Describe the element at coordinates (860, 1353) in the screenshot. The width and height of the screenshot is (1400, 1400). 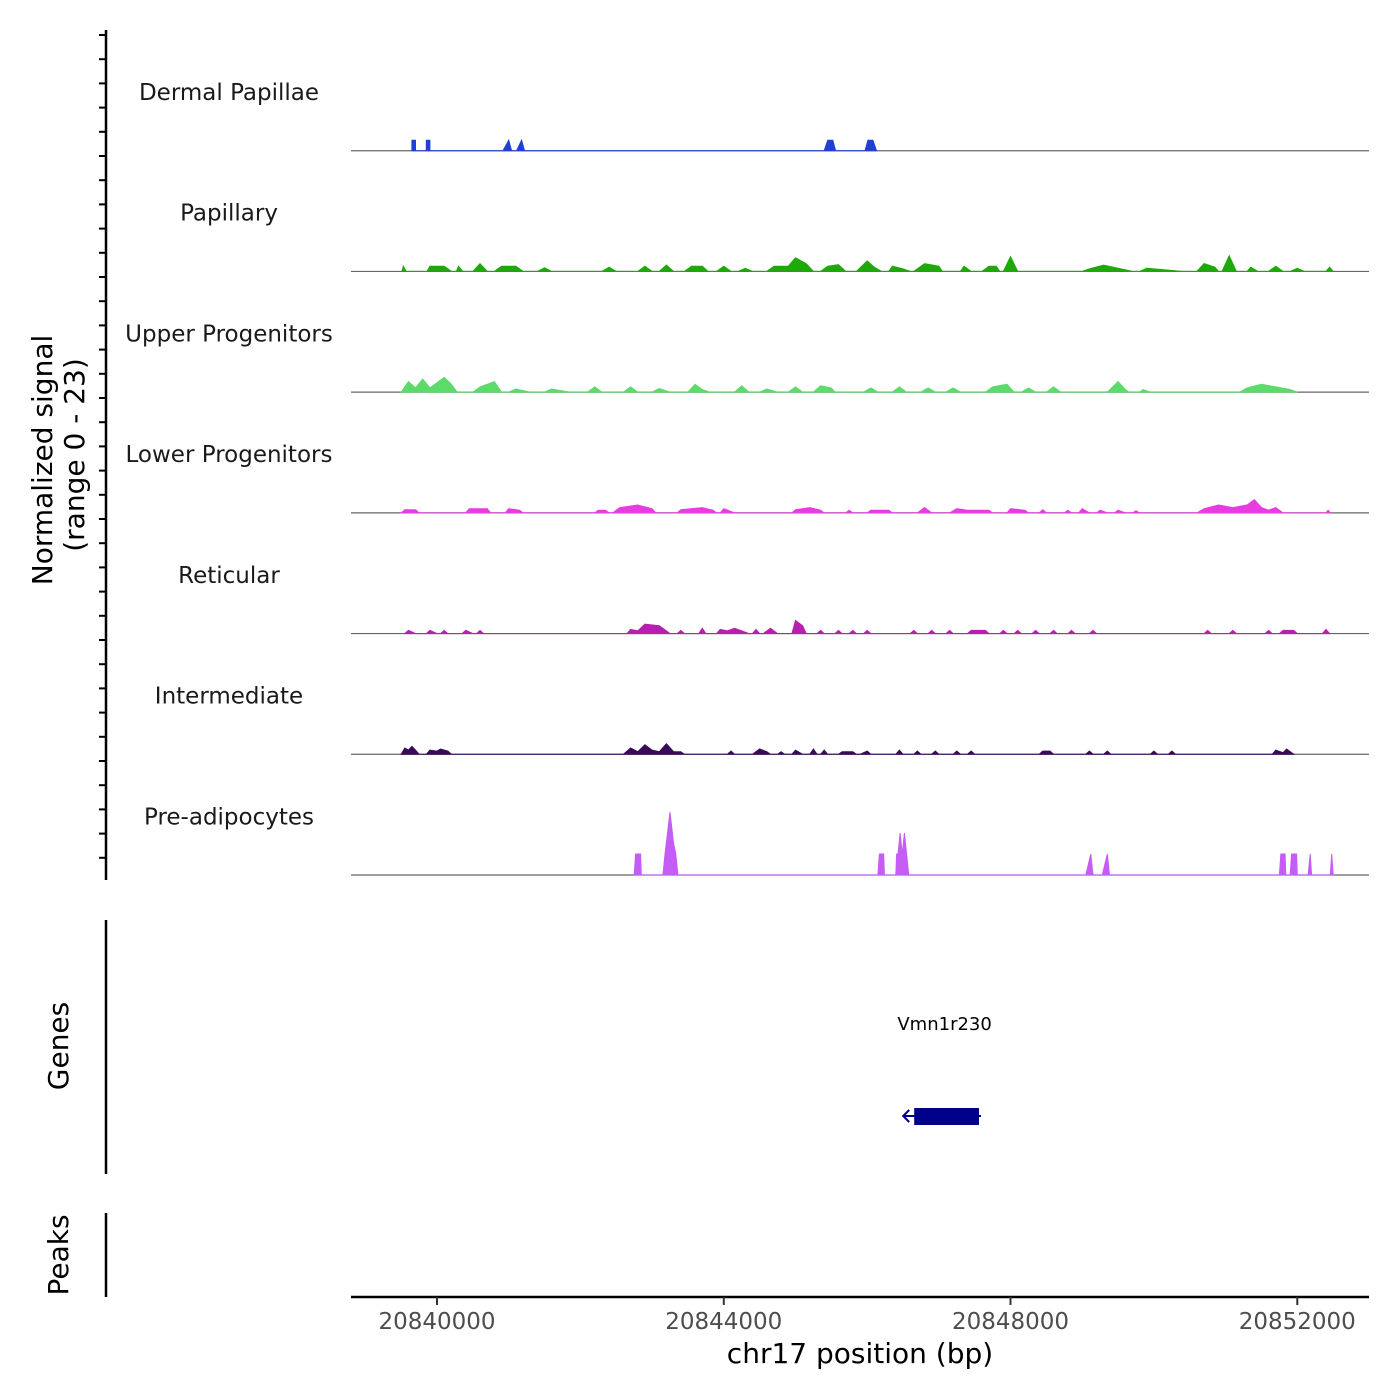
I see `x-axis-title: chr17 position (bp)` at that location.